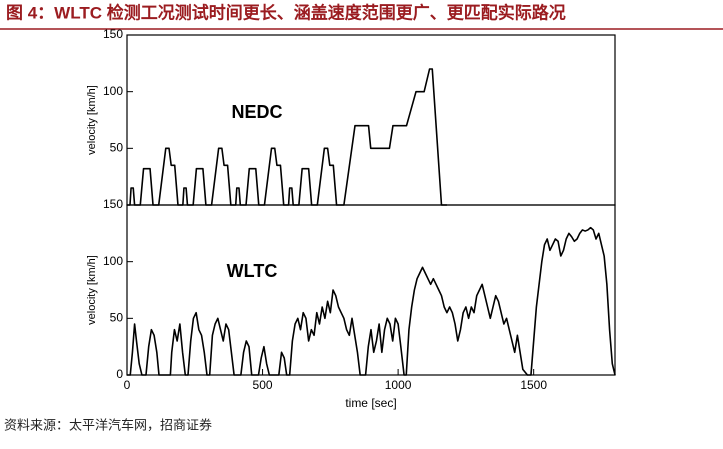 Image resolution: width=723 pixels, height=449 pixels. What do you see at coordinates (398, 385) in the screenshot?
I see `x-tick-label: 1000` at bounding box center [398, 385].